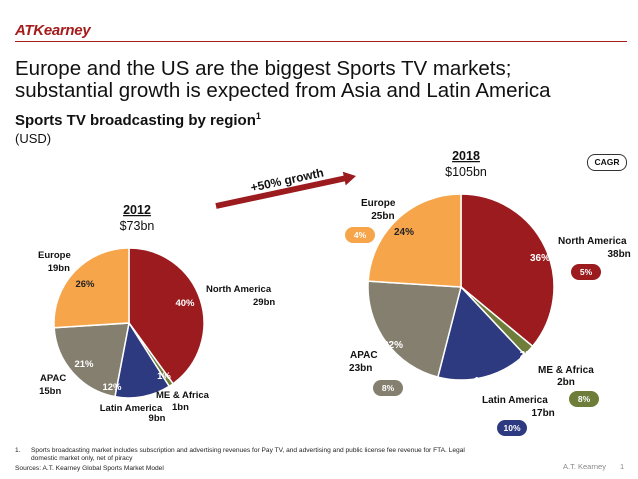  I want to click on chart-subtitle-text: Sports TV broadcasting by region, so click(135, 120).